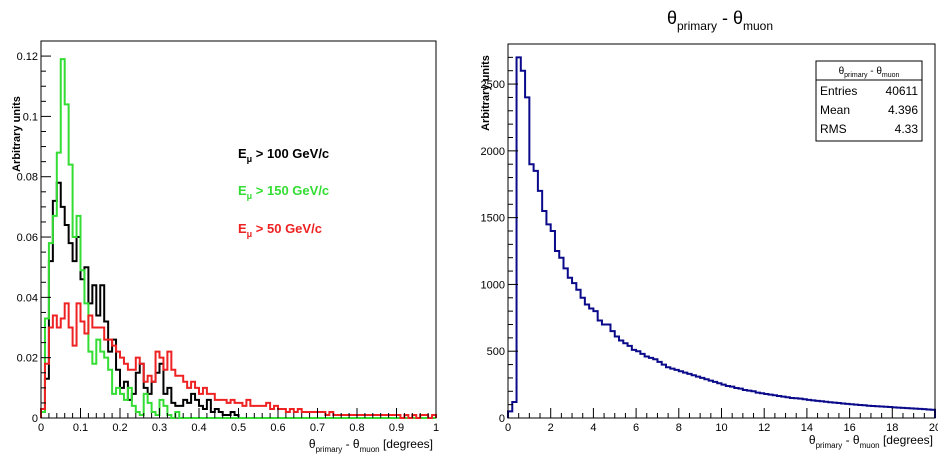  Describe the element at coordinates (238, 360) in the screenshot. I see `left-series-2-line` at that location.